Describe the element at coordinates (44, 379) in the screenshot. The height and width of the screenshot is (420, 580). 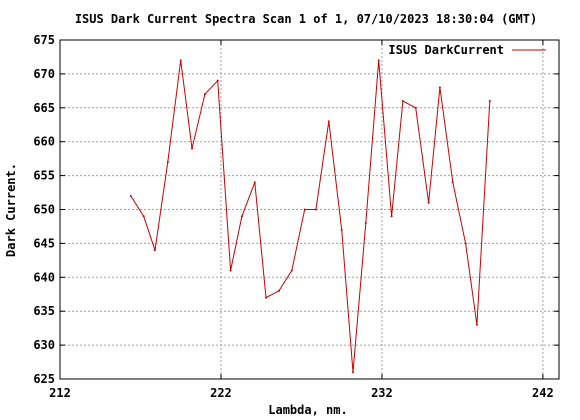
I see `y-tick-label: 625` at that location.